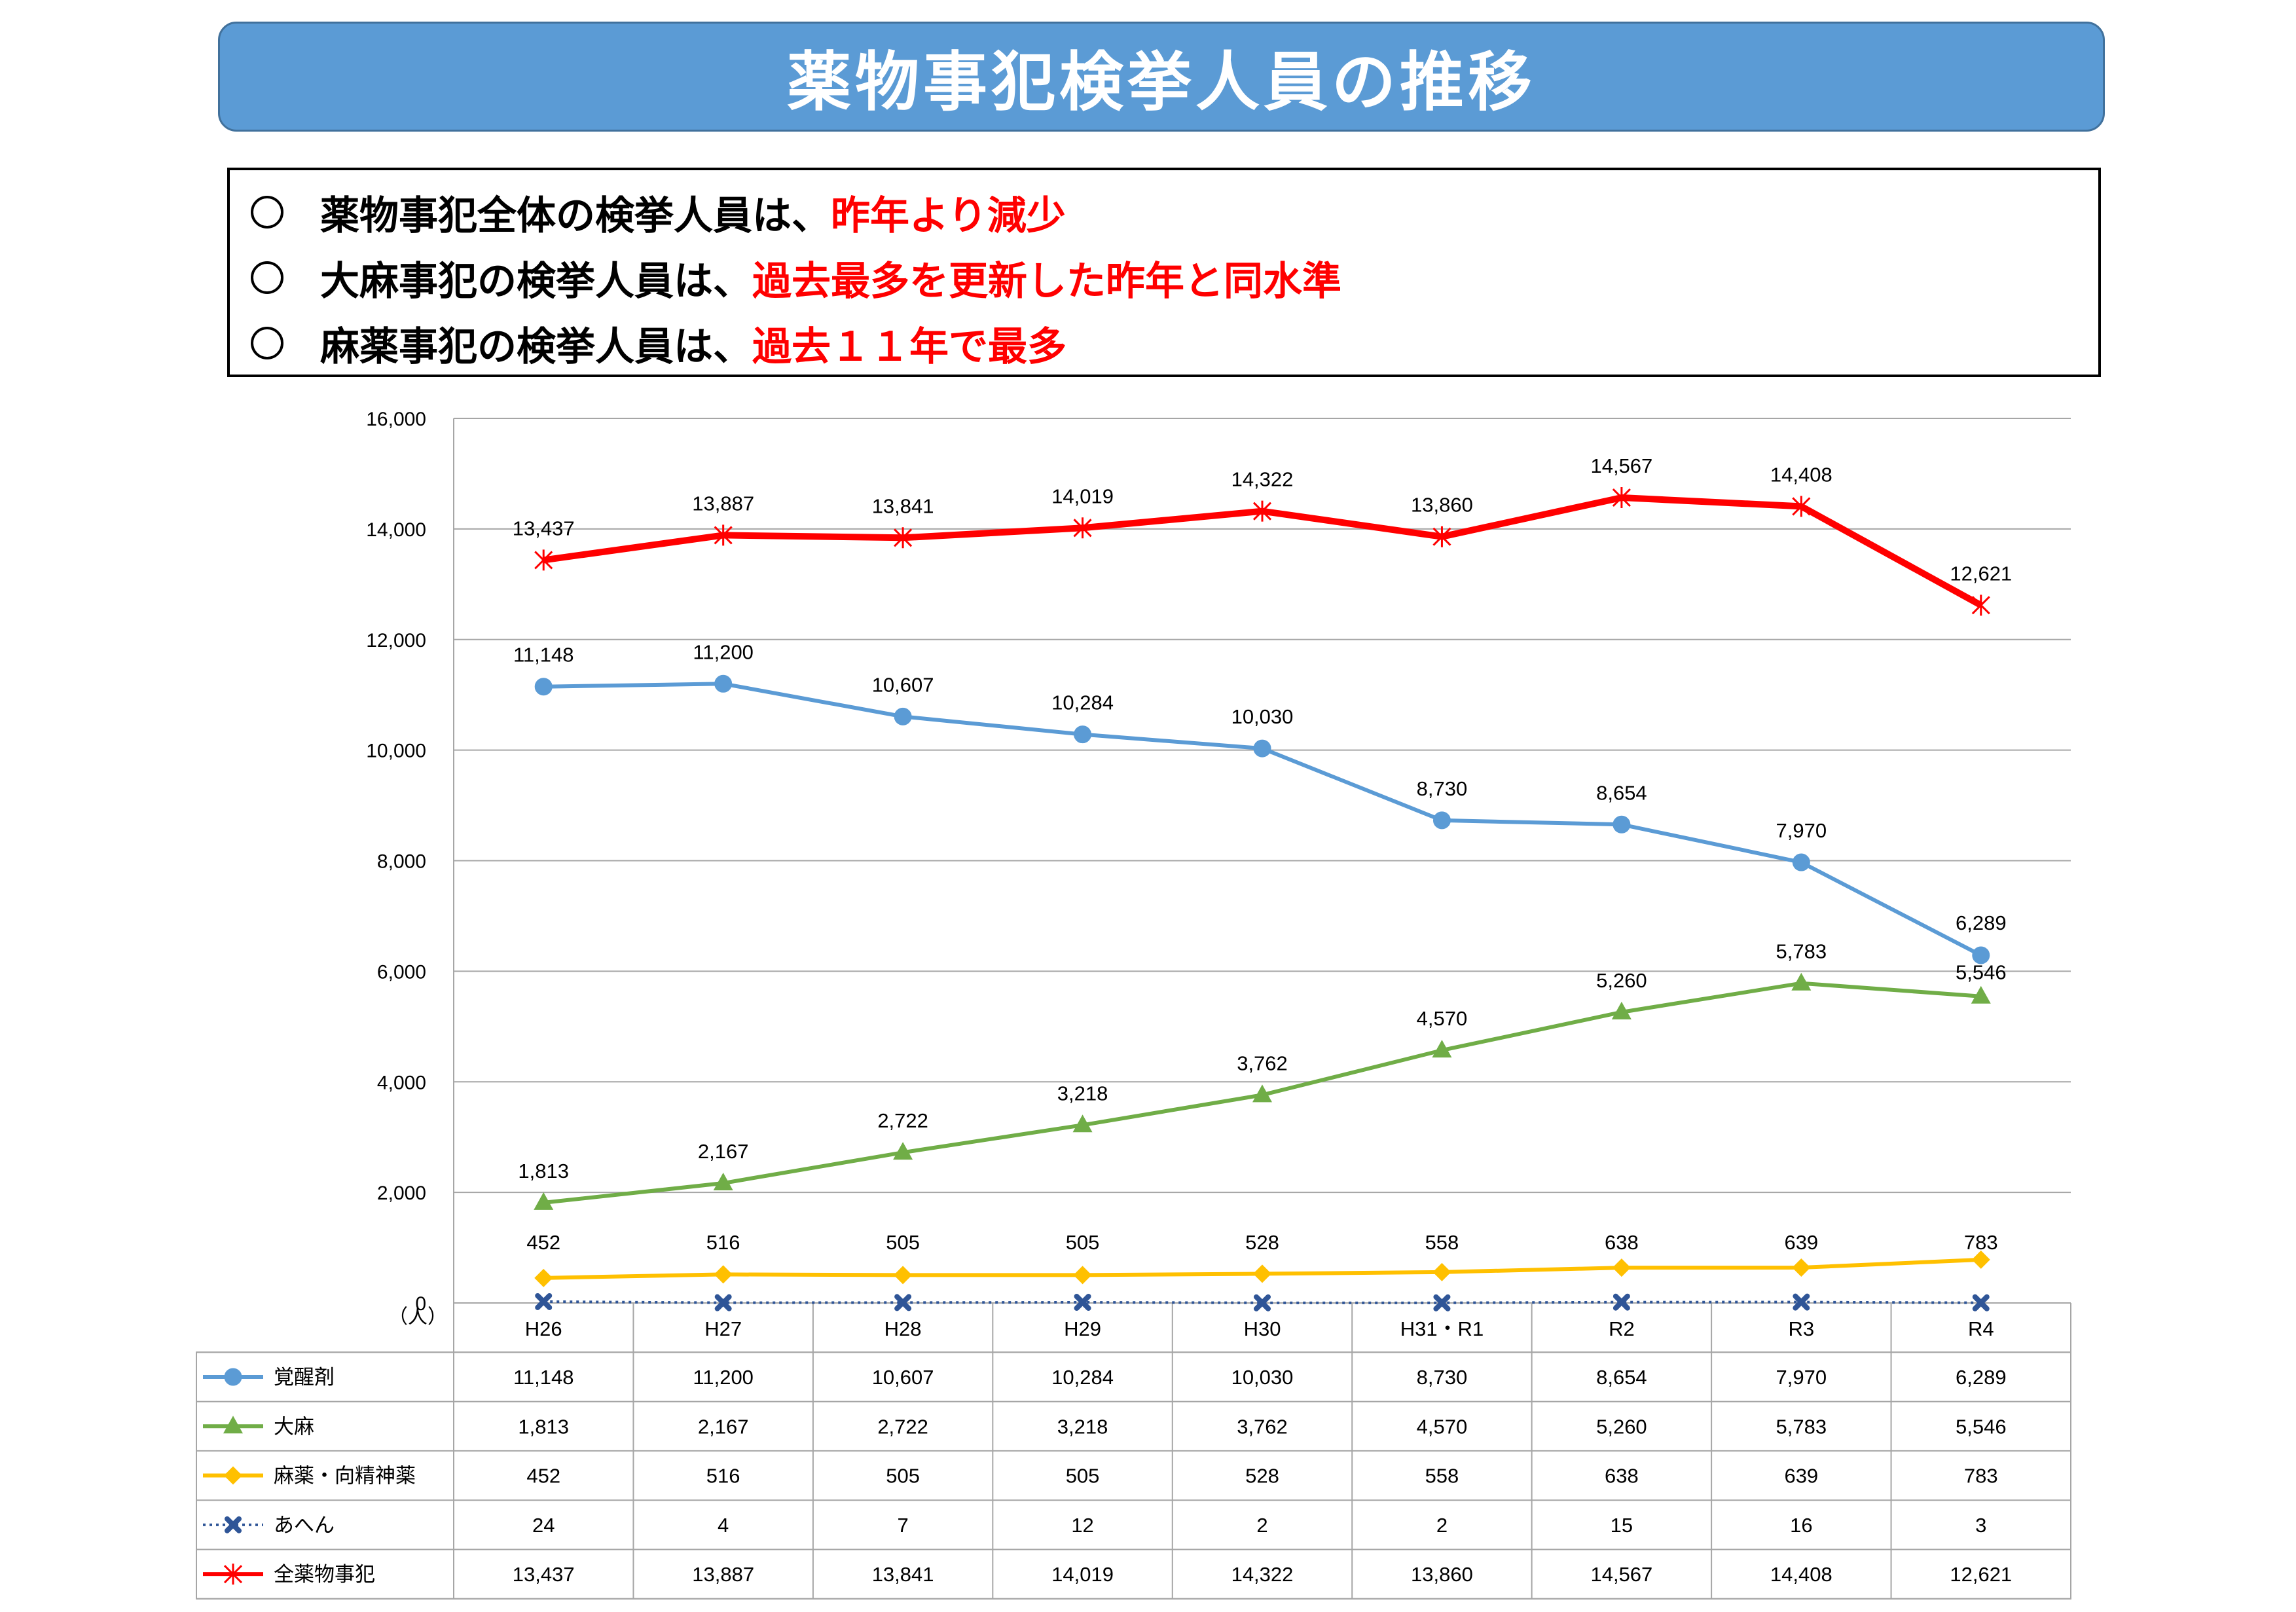 This screenshot has height=1612, width=2296. I want to click on table-cell: 14,408, so click(1801, 1574).